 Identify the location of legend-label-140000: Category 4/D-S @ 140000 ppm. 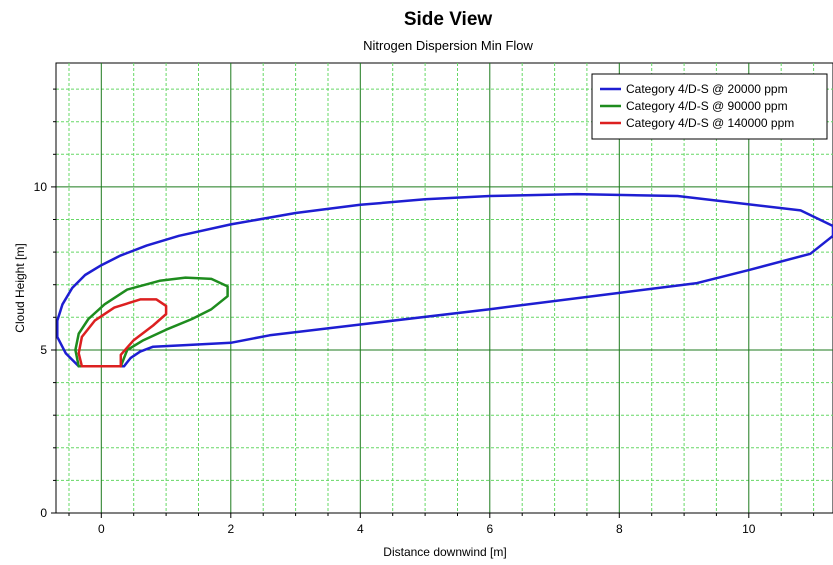
(710, 123).